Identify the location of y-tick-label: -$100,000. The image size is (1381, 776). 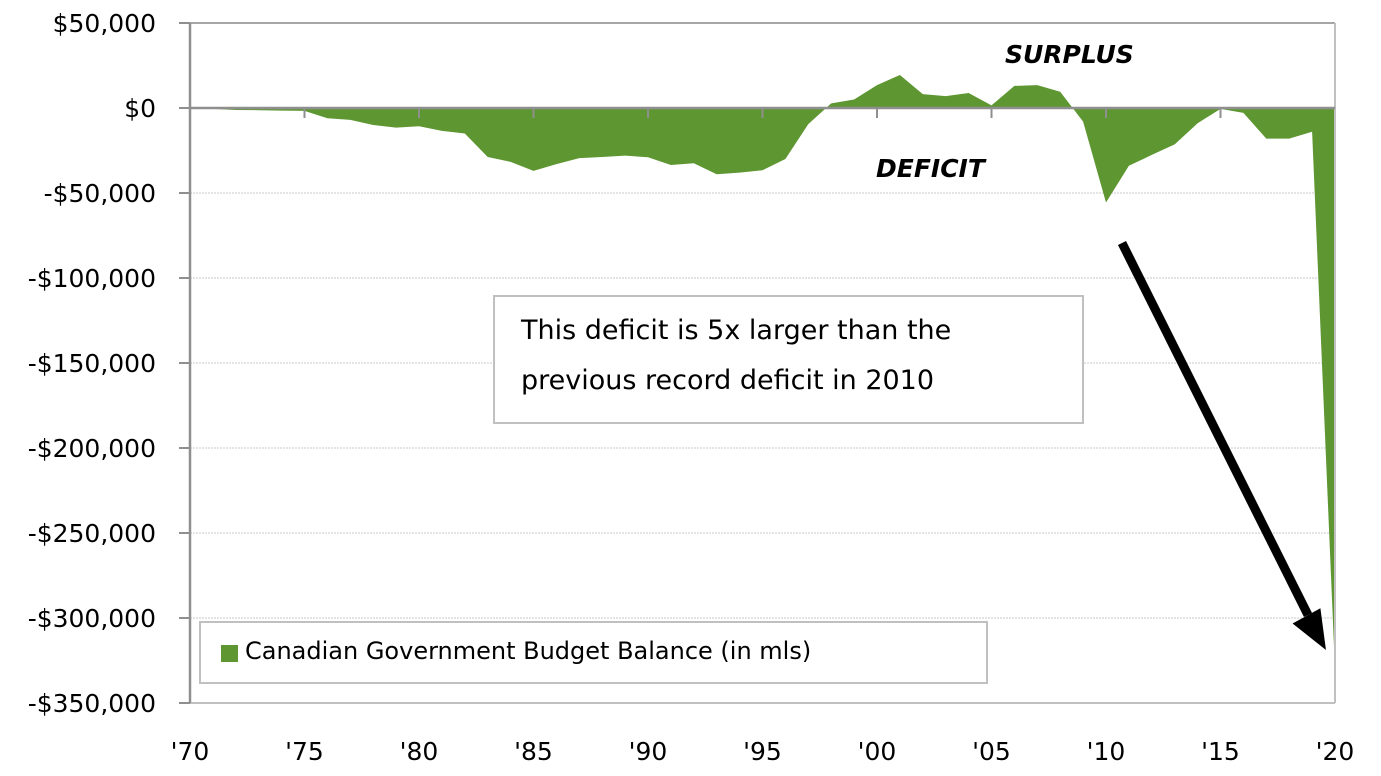
(92, 278).